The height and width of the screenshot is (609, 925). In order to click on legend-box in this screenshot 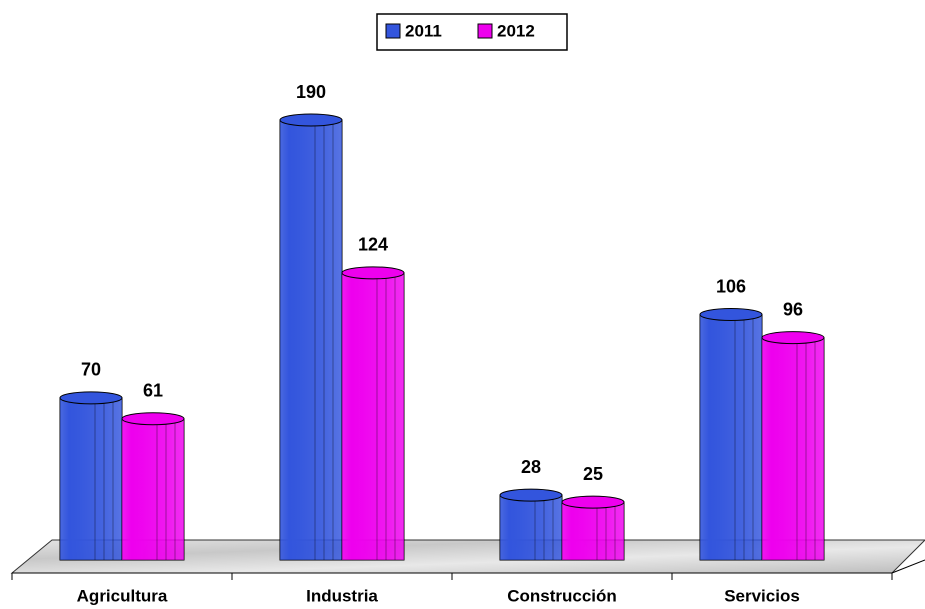, I will do `click(472, 32)`.